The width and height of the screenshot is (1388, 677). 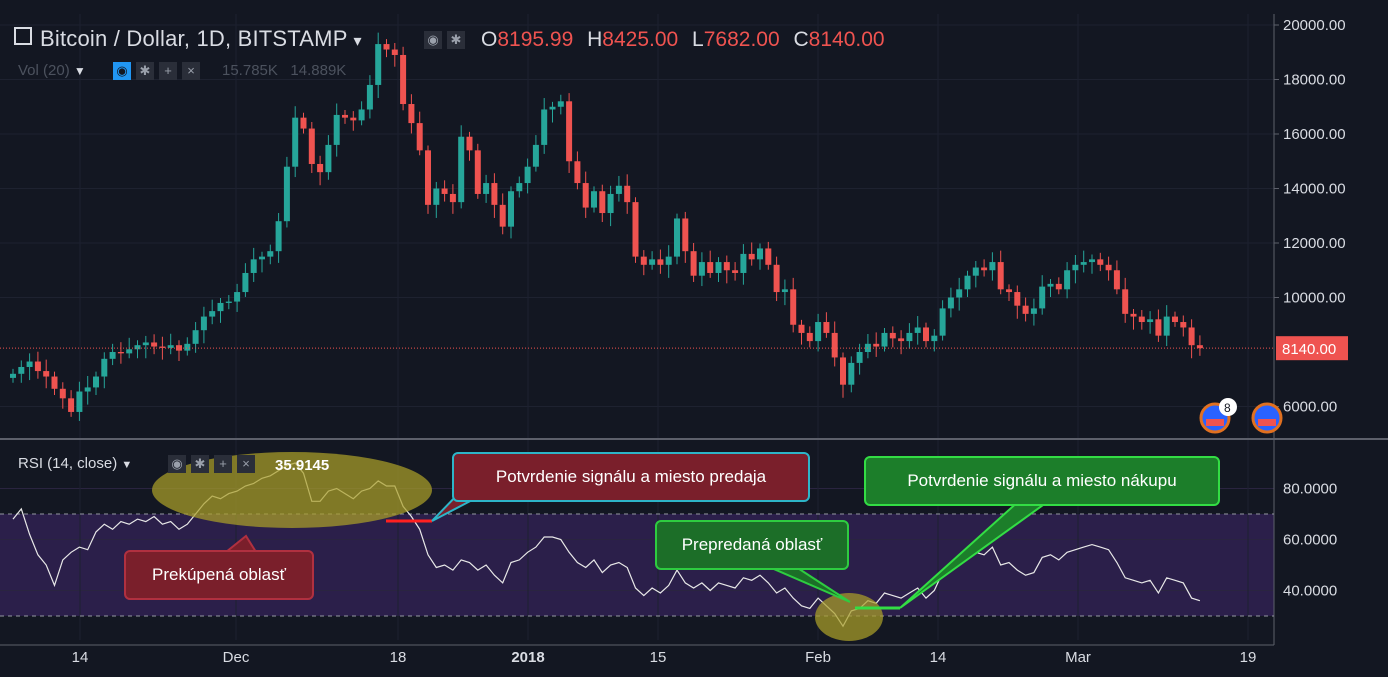 What do you see at coordinates (631, 476) in the screenshot?
I see `callout-sell-confirm-text: Potvrdenie signálu a miesto predaja` at bounding box center [631, 476].